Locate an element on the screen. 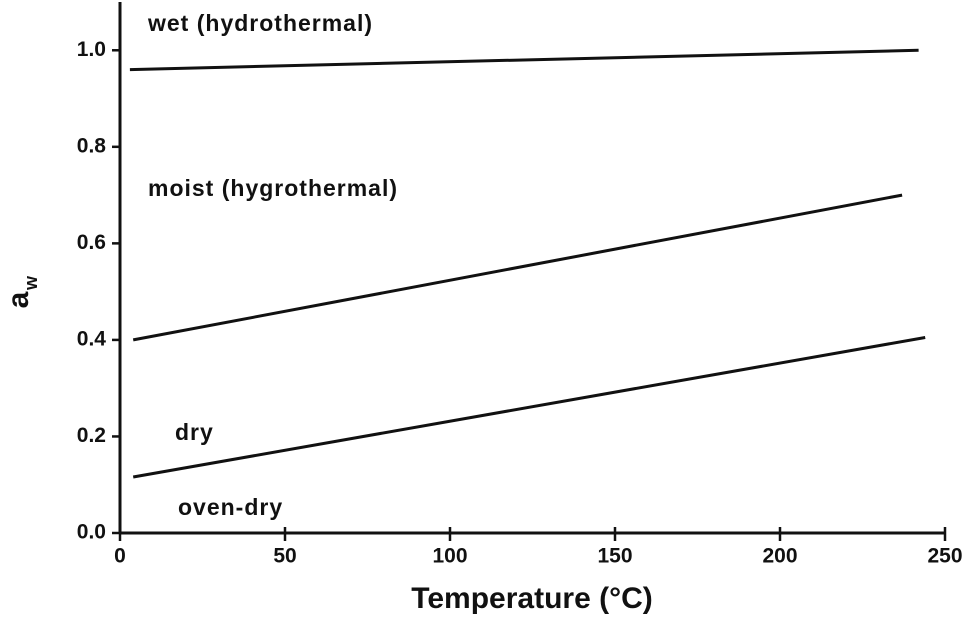 The width and height of the screenshot is (975, 624). annotation: oven-dry is located at coordinates (230, 507).